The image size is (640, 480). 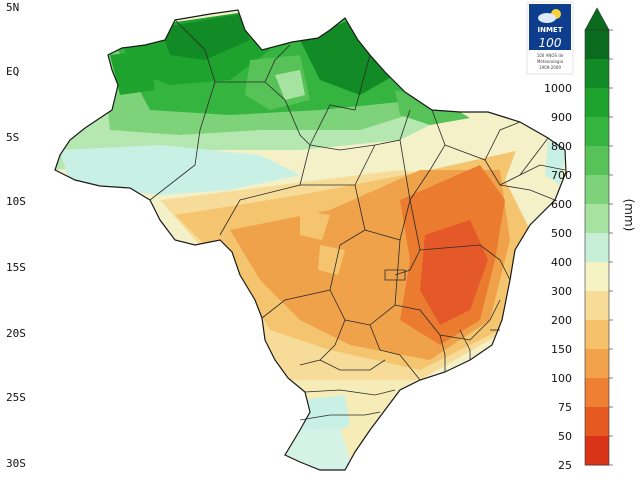 What do you see at coordinates (12, 7) in the screenshot?
I see `lat-label-5n: 5N` at bounding box center [12, 7].